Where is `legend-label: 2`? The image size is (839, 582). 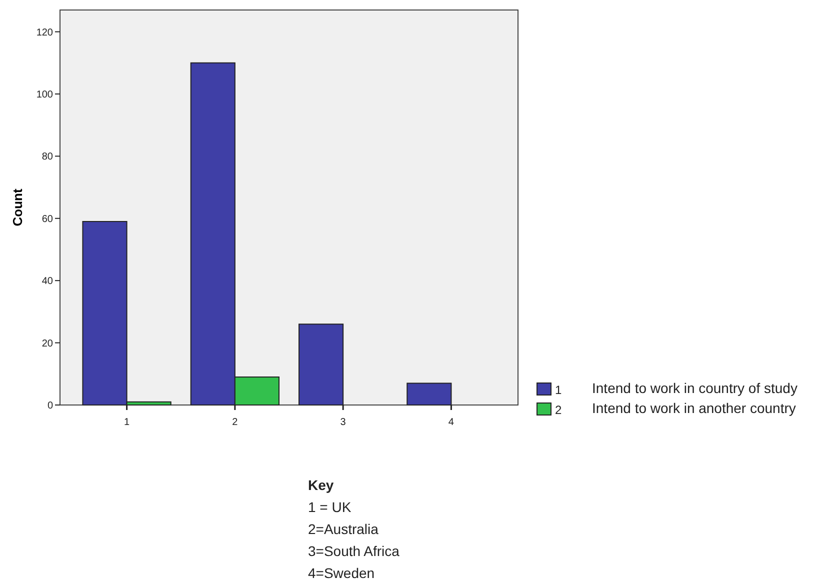 legend-label: 2 is located at coordinates (558, 410).